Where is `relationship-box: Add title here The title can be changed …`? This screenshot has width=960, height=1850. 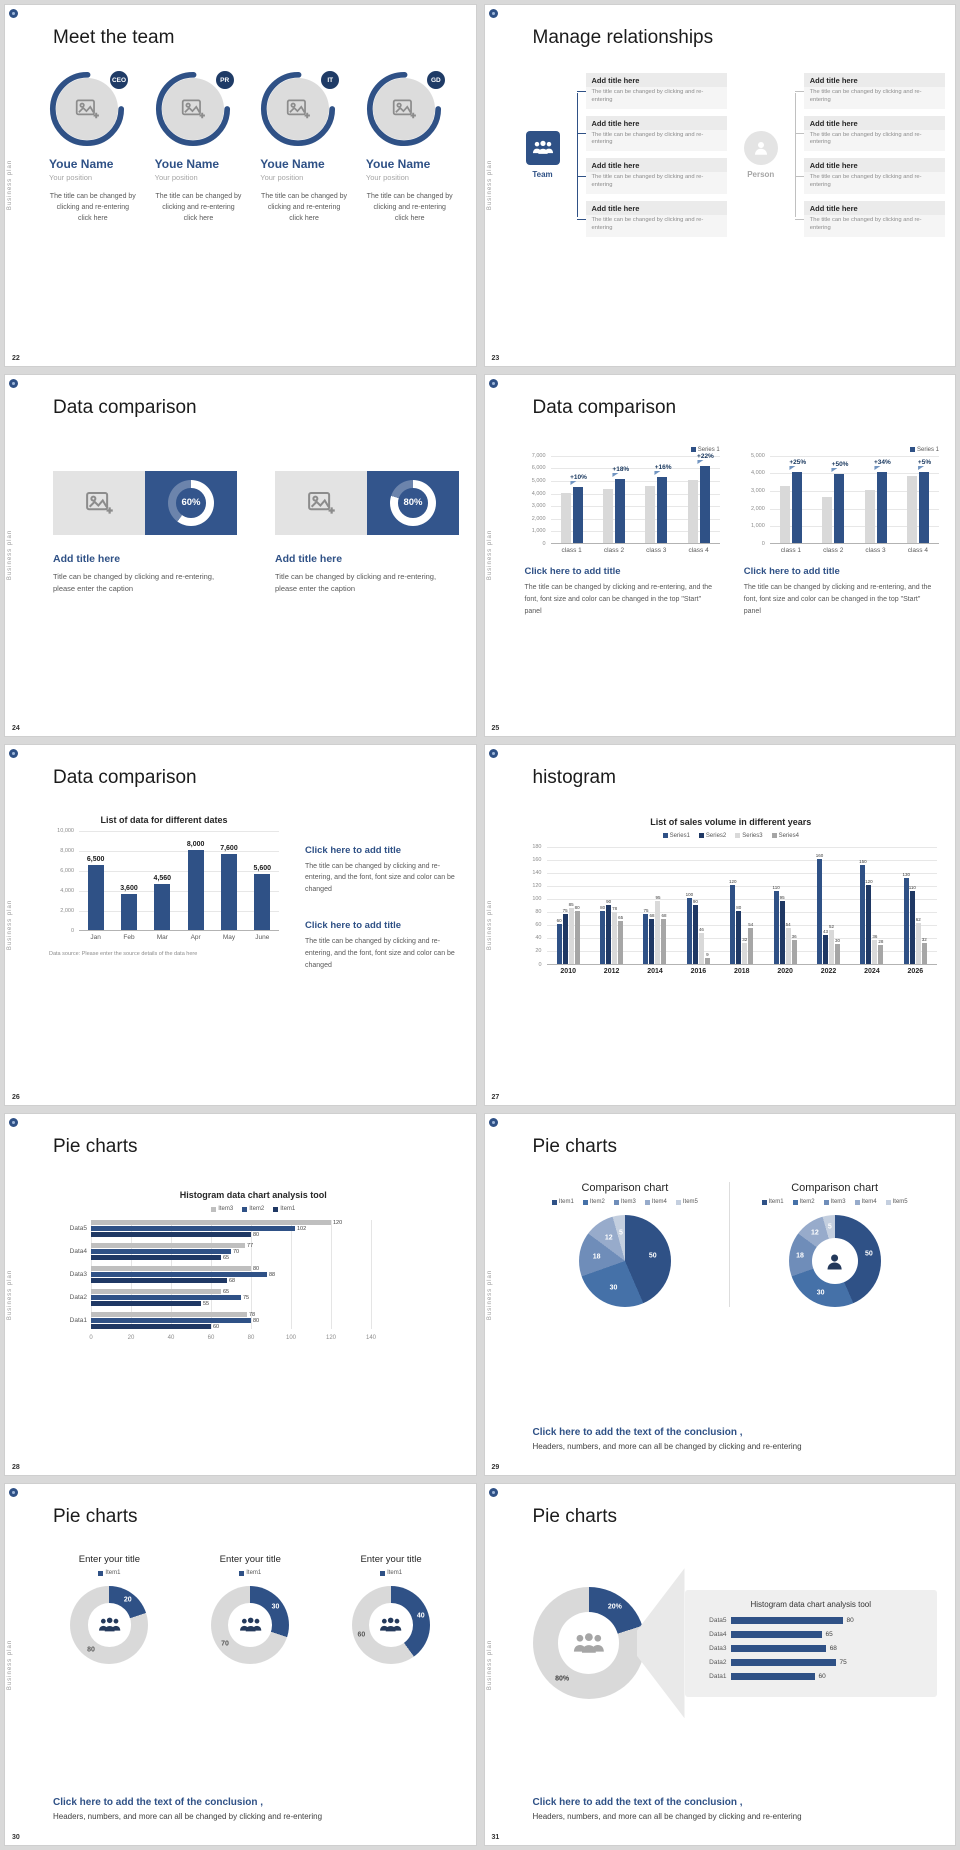 relationship-box: Add title here The title can be changed … is located at coordinates (651, 176).